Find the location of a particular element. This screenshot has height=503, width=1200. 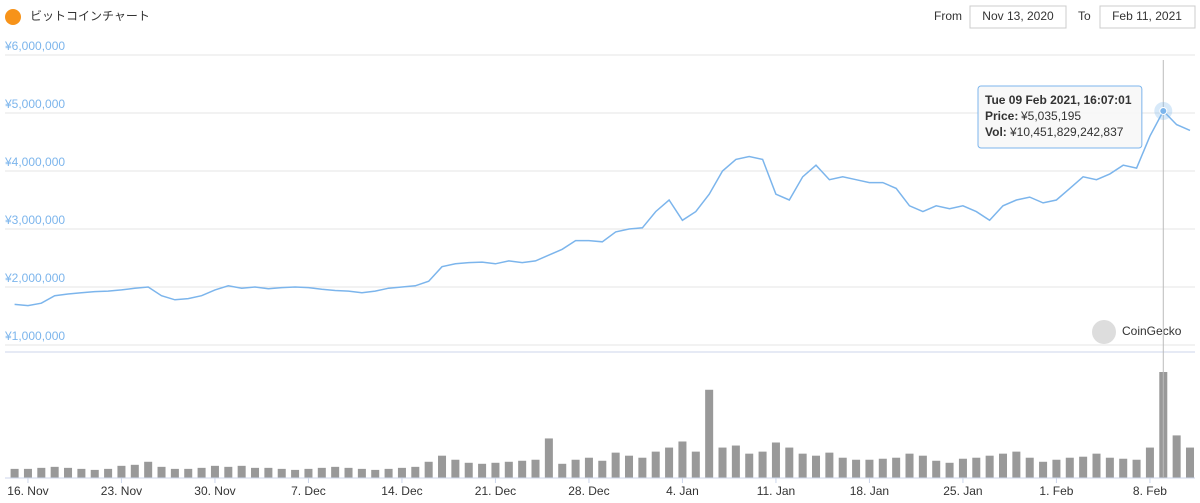

y-tick-label: ¥5,000,000 is located at coordinates (34, 104).